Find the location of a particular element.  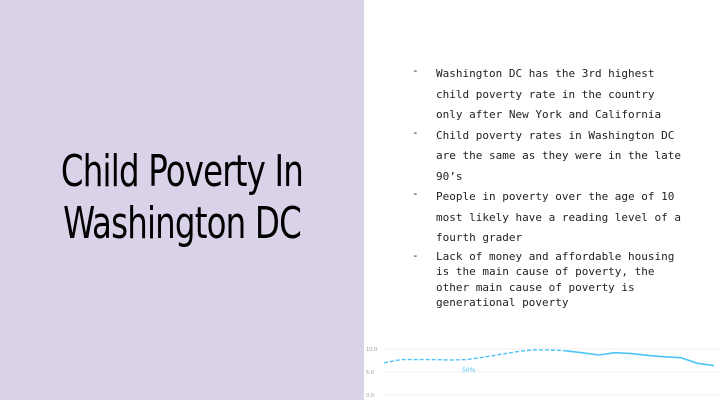

poverty-line-chart: 10.0 5.0 0.0 50% is located at coordinates (545, 369).